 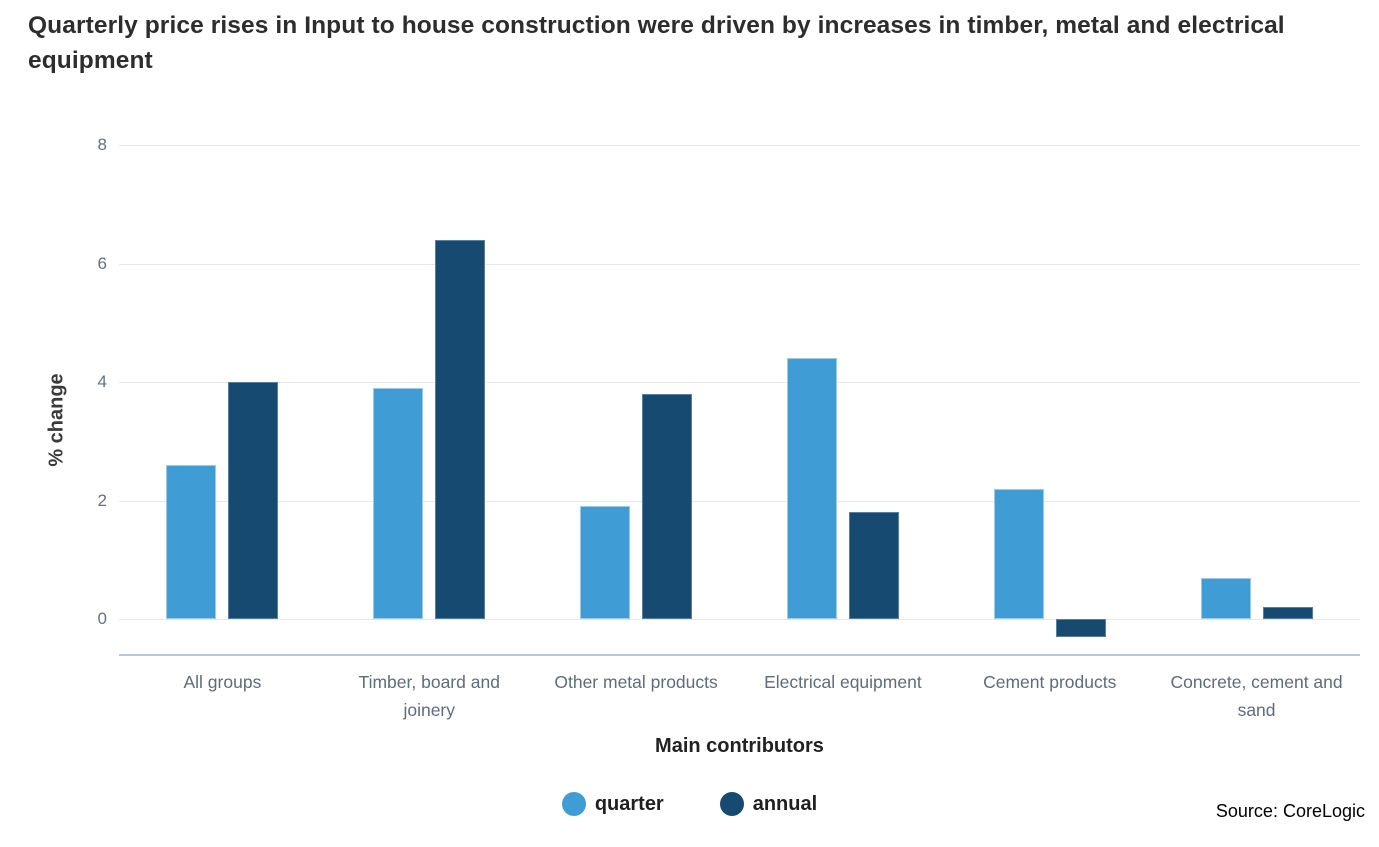 I want to click on x-category-label: Cement products, so click(x=1050, y=682).